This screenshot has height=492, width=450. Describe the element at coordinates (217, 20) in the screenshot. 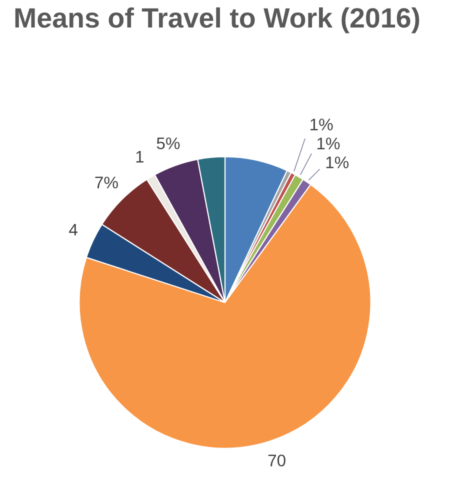

I see `chart-title: Means of Travel to Work (2016)` at that location.